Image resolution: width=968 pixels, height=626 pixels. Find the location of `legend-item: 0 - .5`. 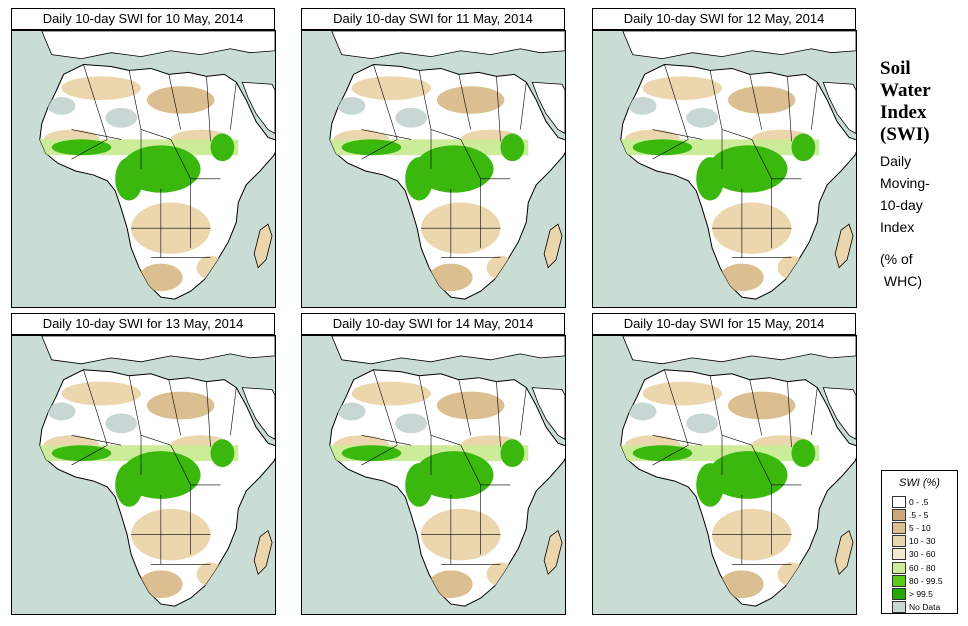

legend-item: 0 - .5 is located at coordinates (924, 501).